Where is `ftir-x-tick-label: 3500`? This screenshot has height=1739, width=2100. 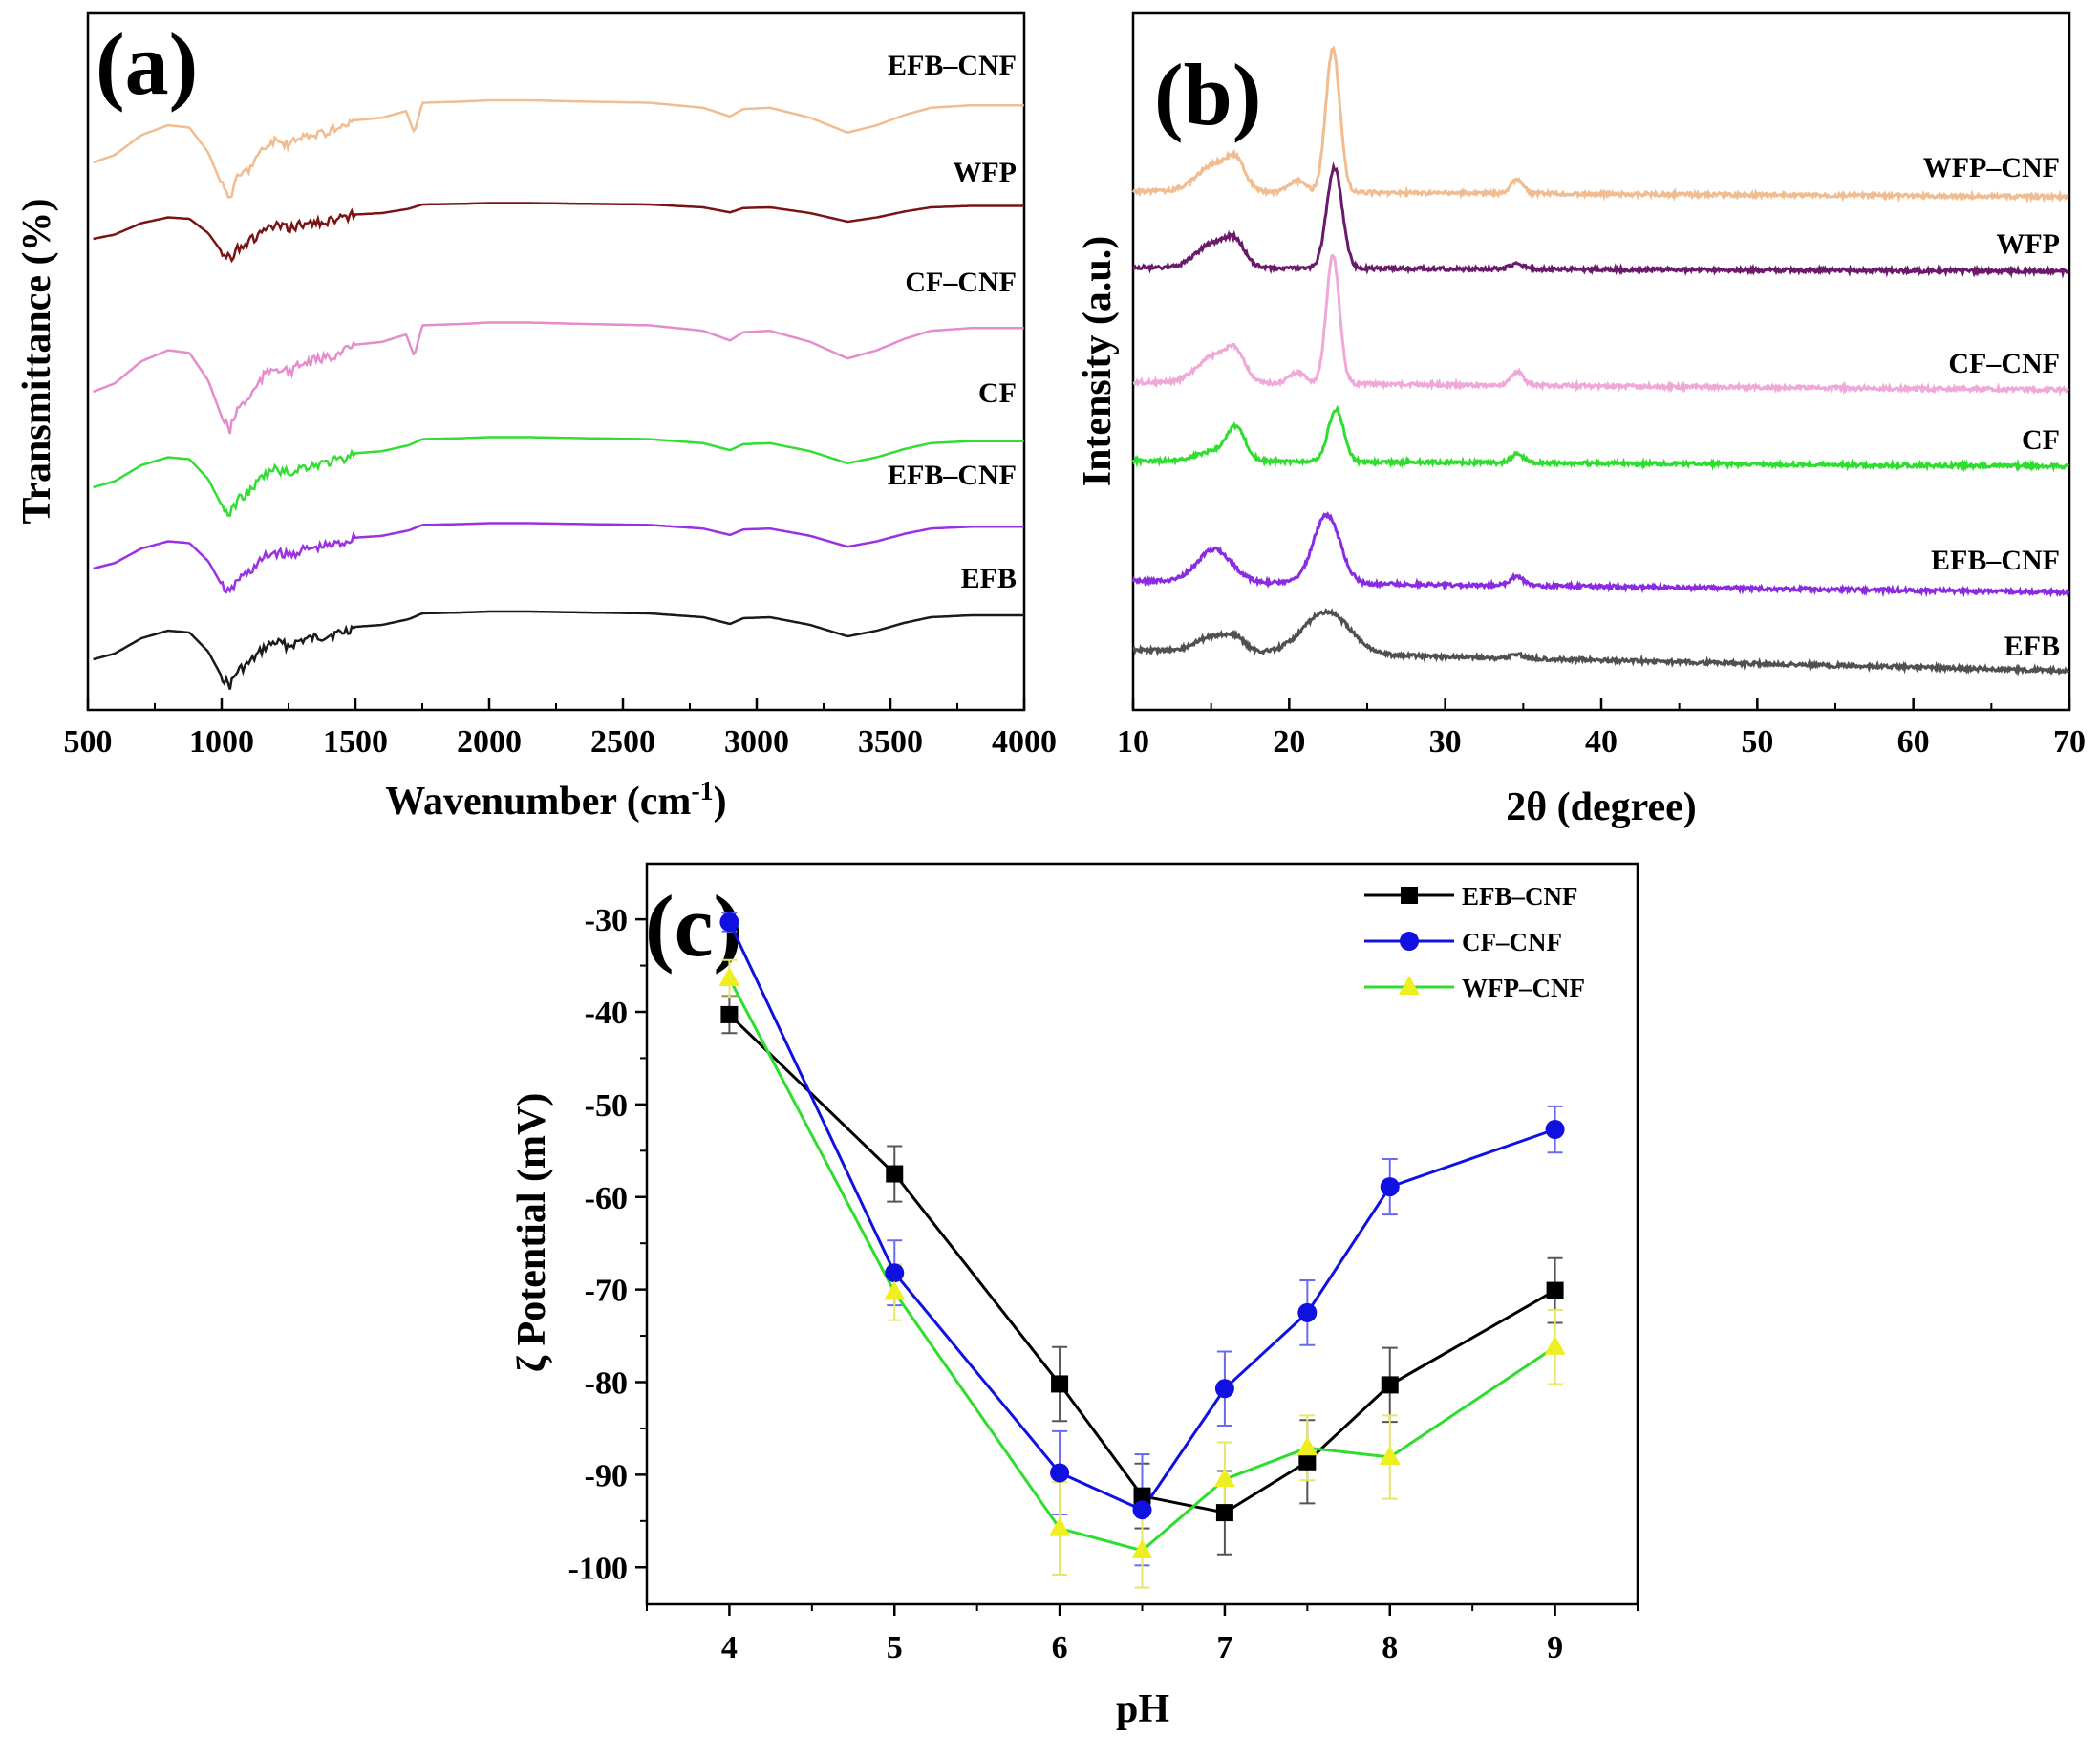
ftir-x-tick-label: 3500 is located at coordinates (890, 742).